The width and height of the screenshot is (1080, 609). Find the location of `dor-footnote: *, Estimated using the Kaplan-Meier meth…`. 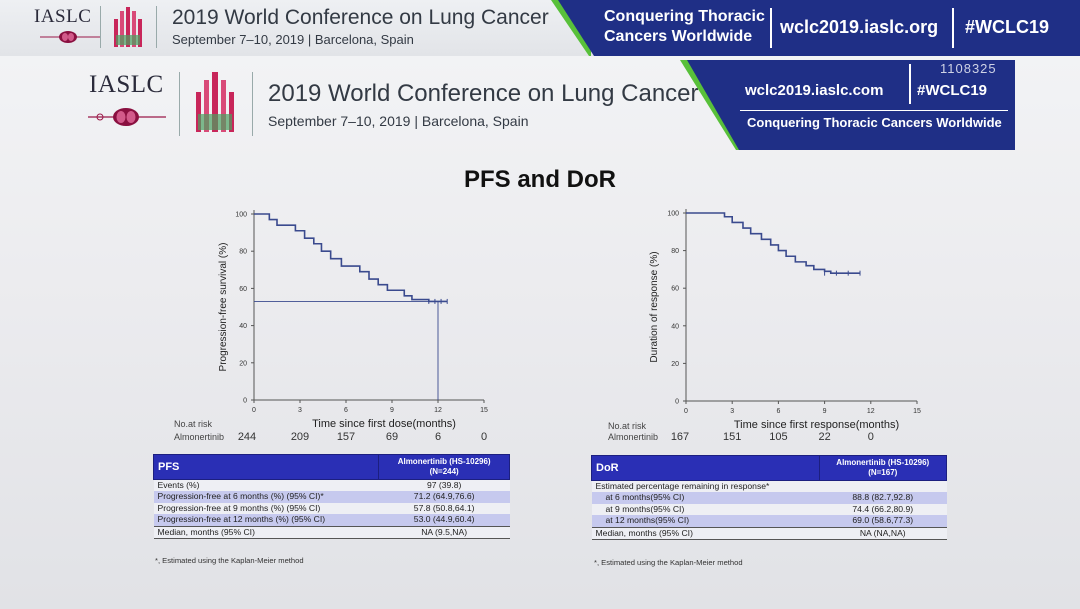

dor-footnote: *, Estimated using the Kaplan-Meier meth… is located at coordinates (668, 562).